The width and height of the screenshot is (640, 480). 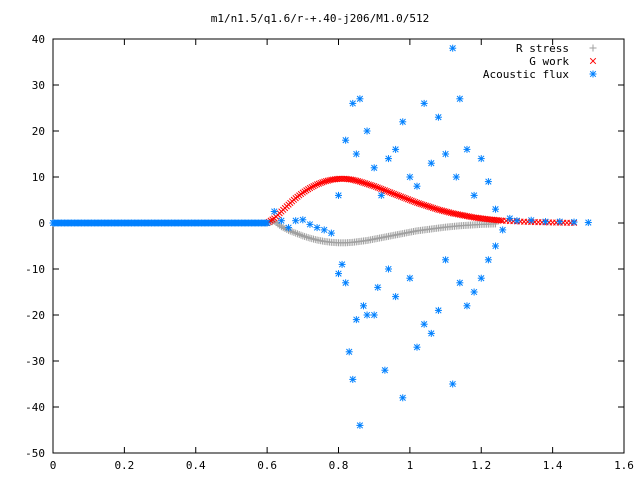 What do you see at coordinates (38, 177) in the screenshot?
I see `y-tick-label: 10` at bounding box center [38, 177].